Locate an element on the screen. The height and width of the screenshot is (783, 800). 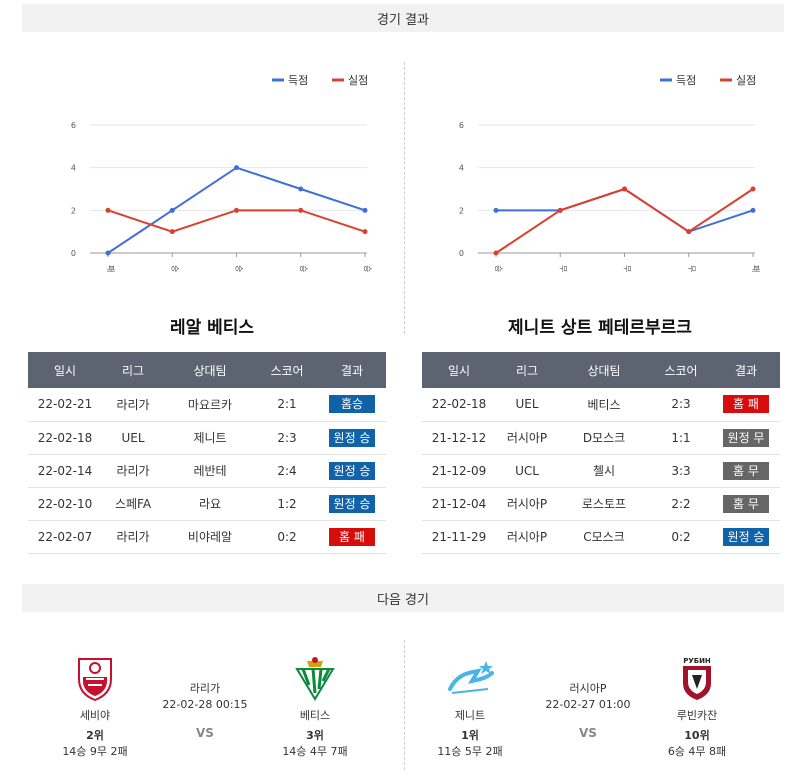
next-header: 다음 경기 is located at coordinates (403, 598).